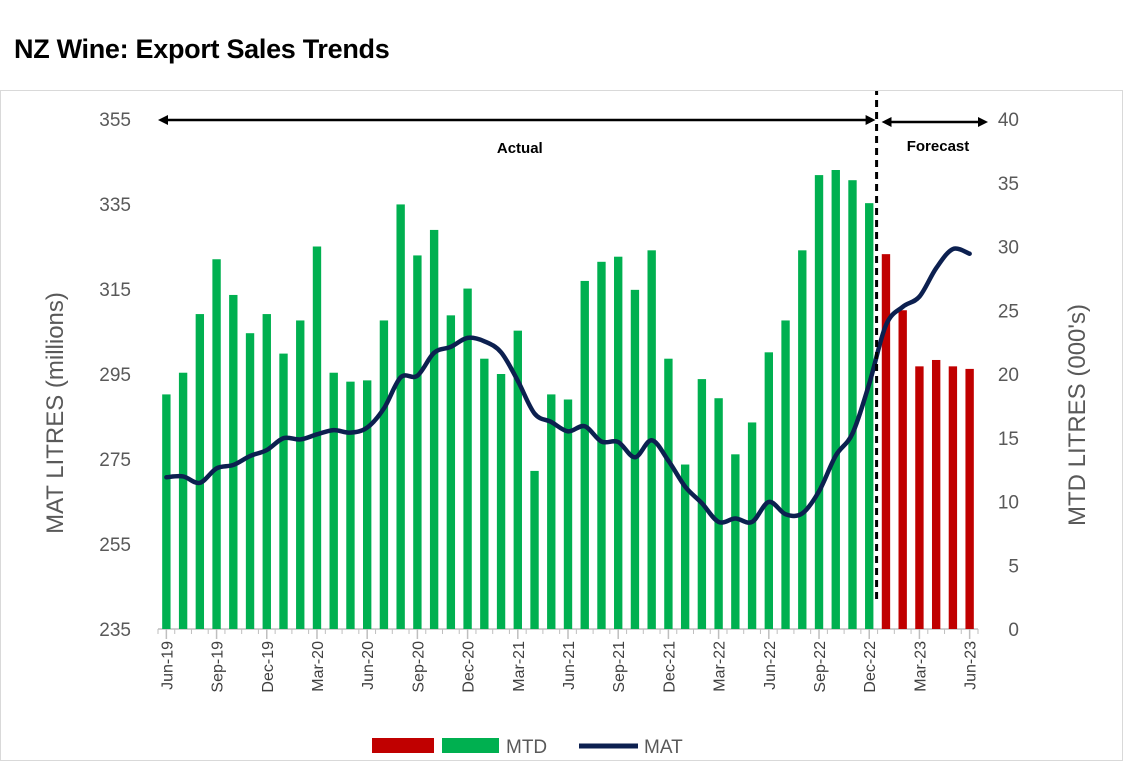 This screenshot has height=762, width=1125. What do you see at coordinates (115, 120) in the screenshot?
I see `y-left-tick-label: 355` at bounding box center [115, 120].